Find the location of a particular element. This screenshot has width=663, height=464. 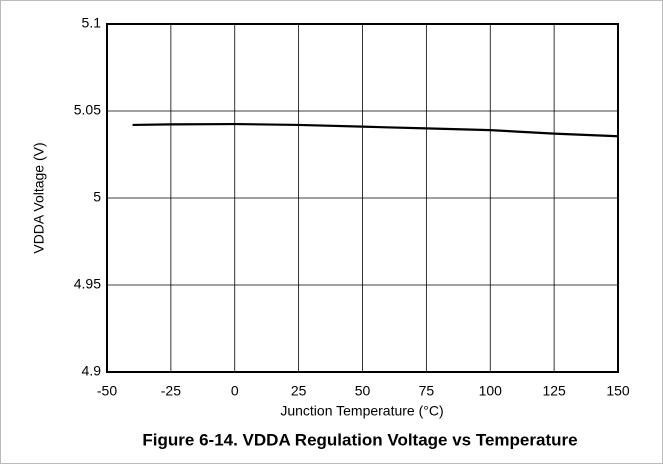

y-tick-label: 5 is located at coordinates (97, 197).